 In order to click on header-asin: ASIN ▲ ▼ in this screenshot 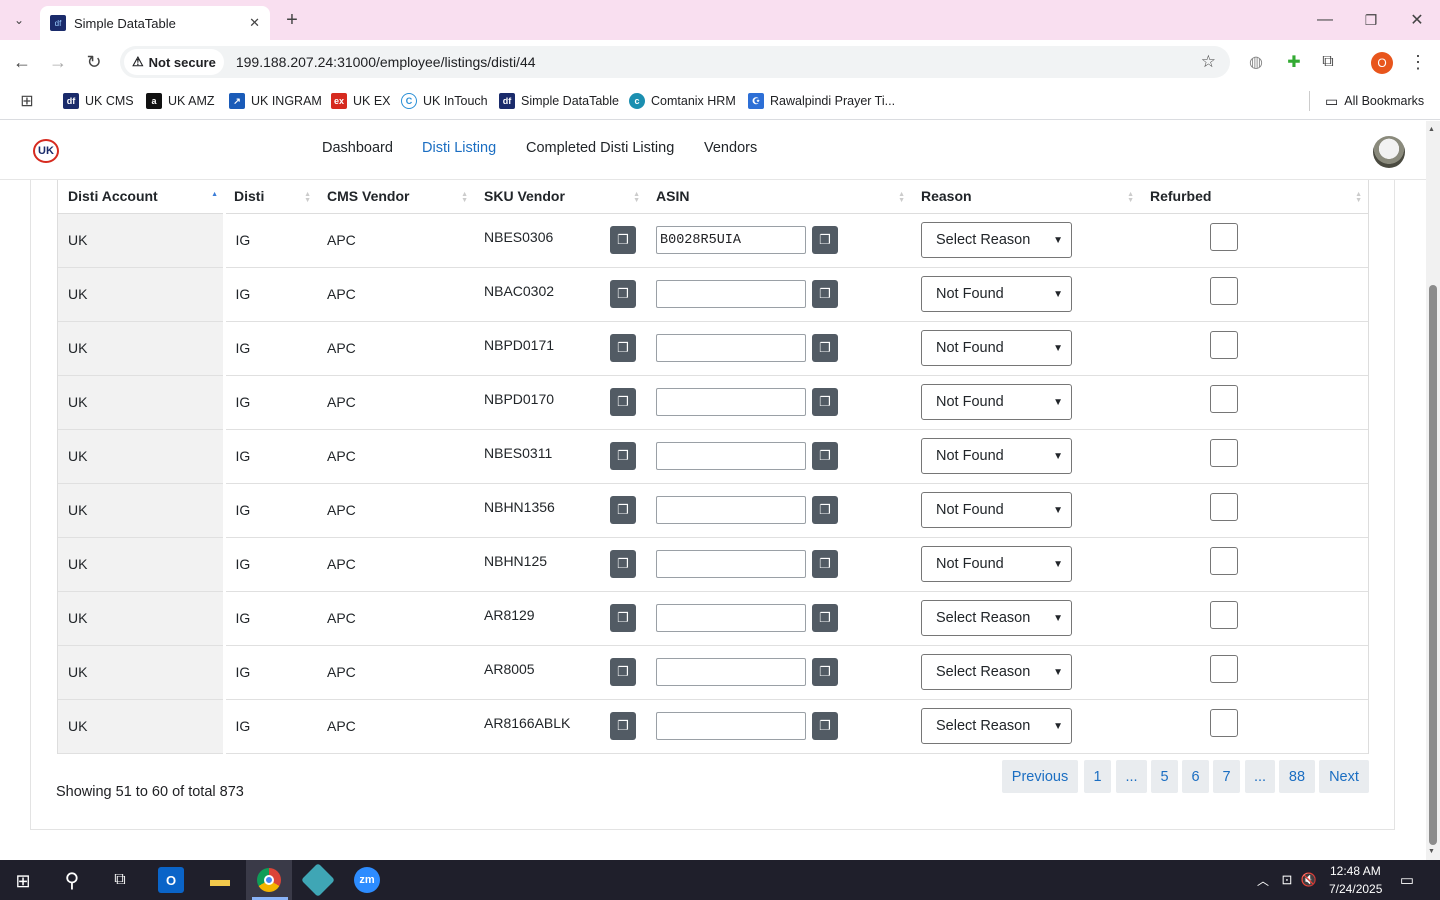, I will do `click(778, 197)`.